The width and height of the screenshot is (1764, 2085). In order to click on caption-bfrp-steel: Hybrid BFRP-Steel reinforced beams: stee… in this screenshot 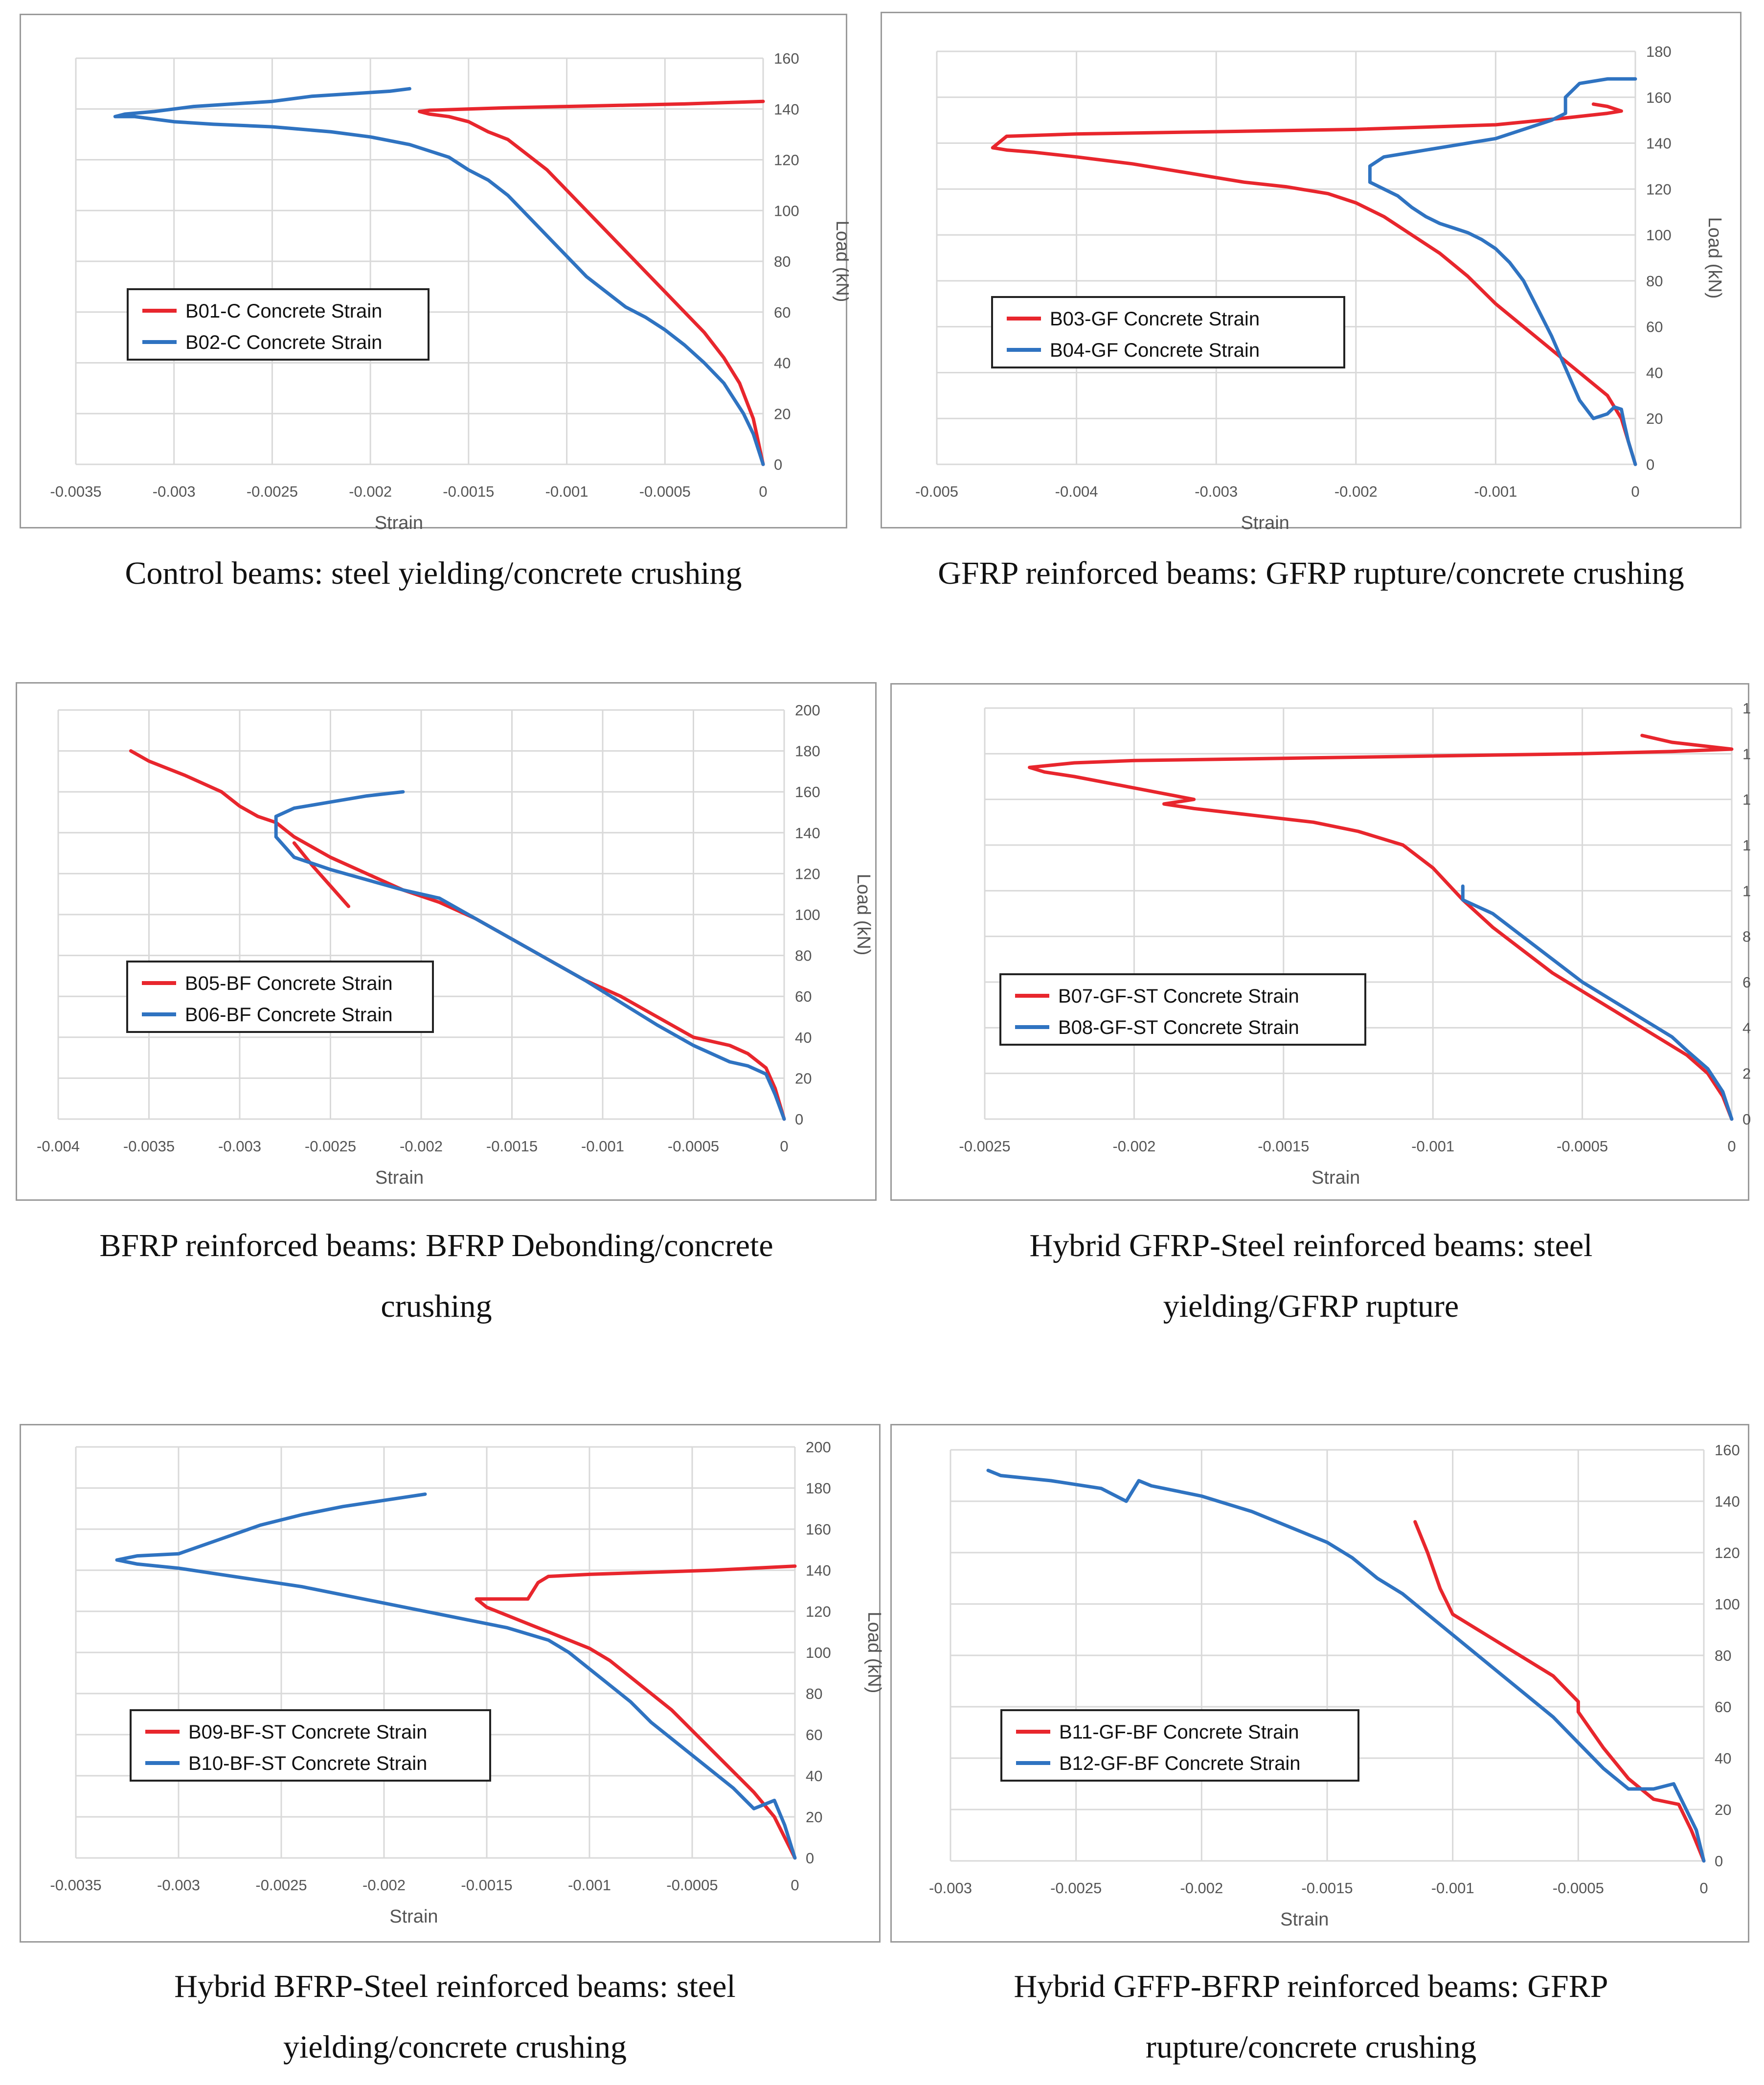, I will do `click(455, 2017)`.